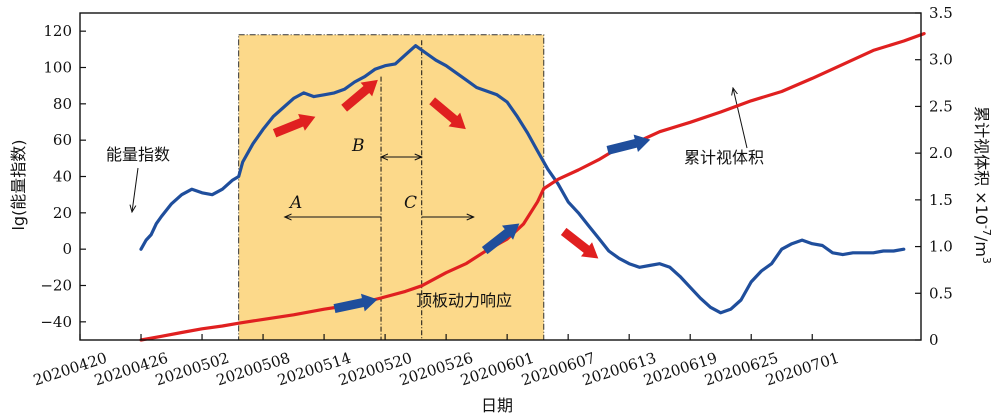 Image resolution: width=993 pixels, height=420 pixels. What do you see at coordinates (464, 300) in the screenshot?
I see `roof-response-label: 顶板动力响应` at bounding box center [464, 300].